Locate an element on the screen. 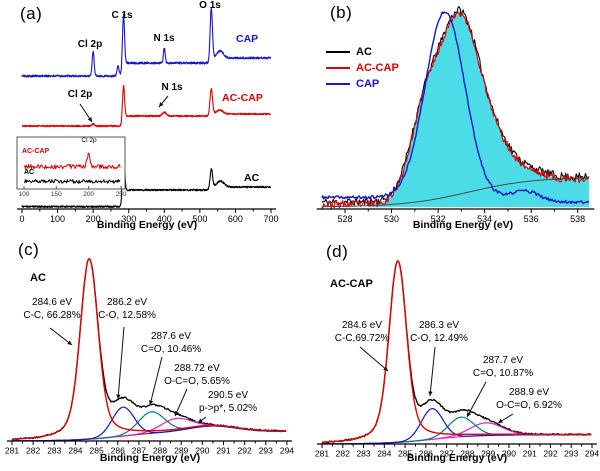 This screenshot has width=600, height=471. annotation-oco-pct: O-C=O, 5.65% is located at coordinates (197, 381).